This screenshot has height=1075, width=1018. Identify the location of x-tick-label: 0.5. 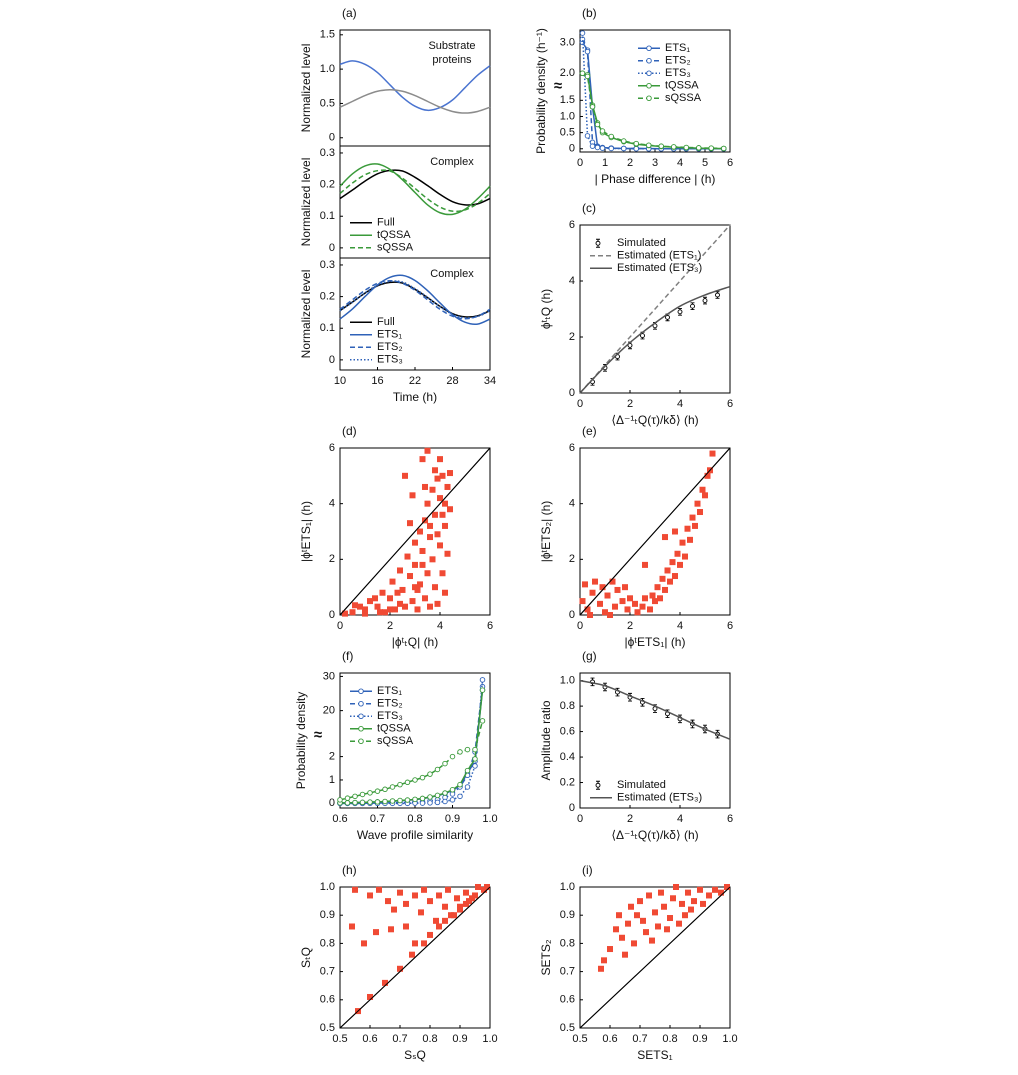
(579, 1039).